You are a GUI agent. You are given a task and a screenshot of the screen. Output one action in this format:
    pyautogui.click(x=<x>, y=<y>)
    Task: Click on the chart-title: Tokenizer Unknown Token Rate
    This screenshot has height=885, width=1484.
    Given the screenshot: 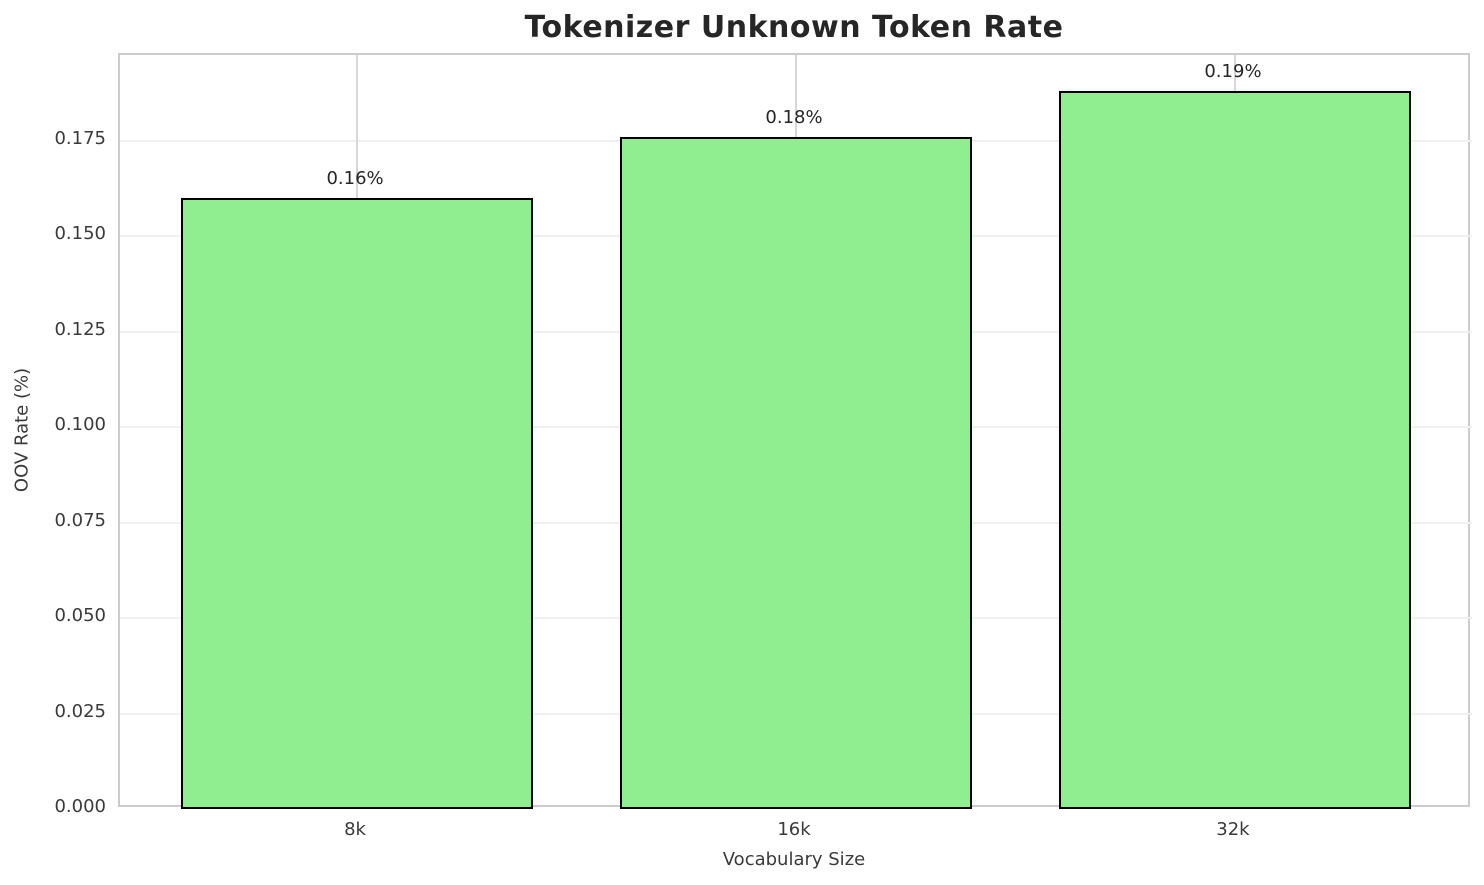 What is the action you would take?
    pyautogui.click(x=794, y=27)
    